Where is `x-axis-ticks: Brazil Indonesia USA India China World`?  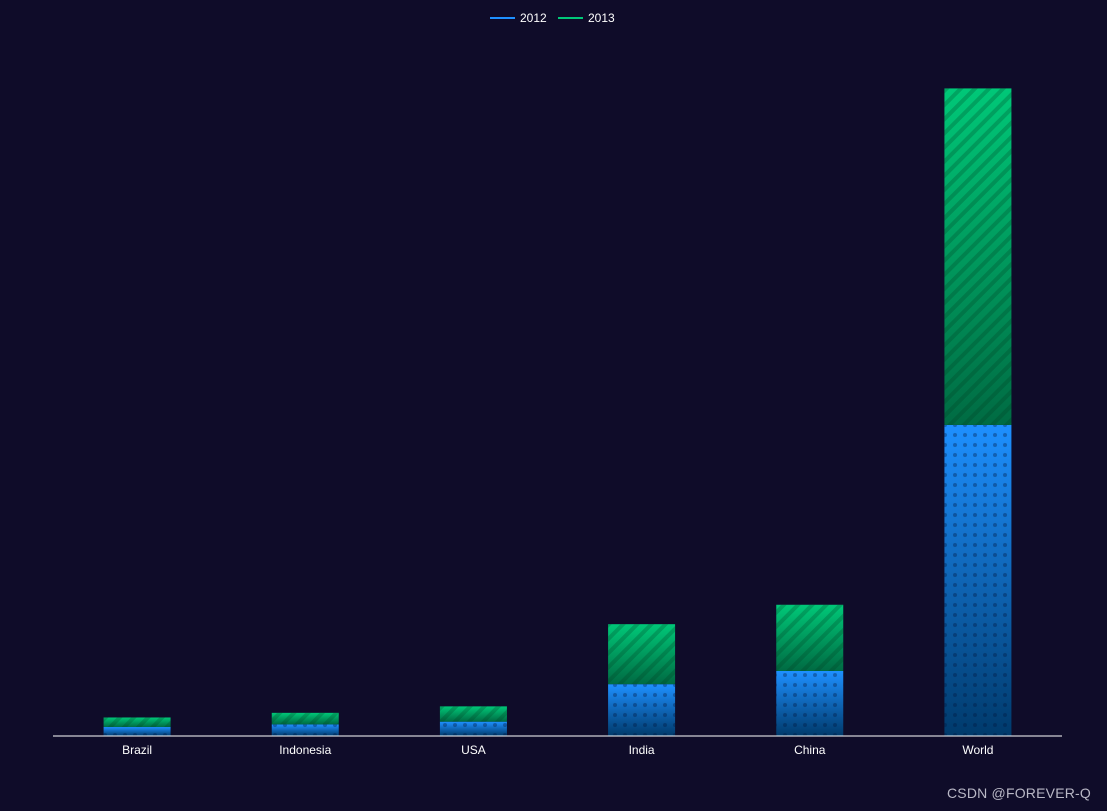
x-axis-ticks: Brazil Indonesia USA India China World is located at coordinates (557, 750).